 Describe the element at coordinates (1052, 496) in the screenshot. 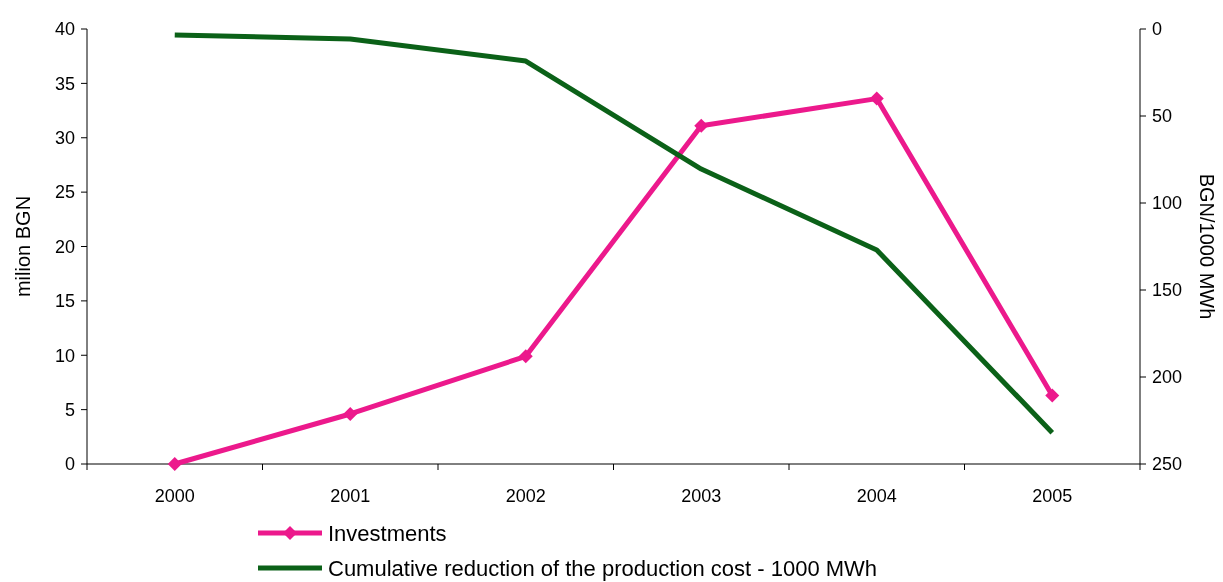

I see `x-tick-label: 2005` at that location.